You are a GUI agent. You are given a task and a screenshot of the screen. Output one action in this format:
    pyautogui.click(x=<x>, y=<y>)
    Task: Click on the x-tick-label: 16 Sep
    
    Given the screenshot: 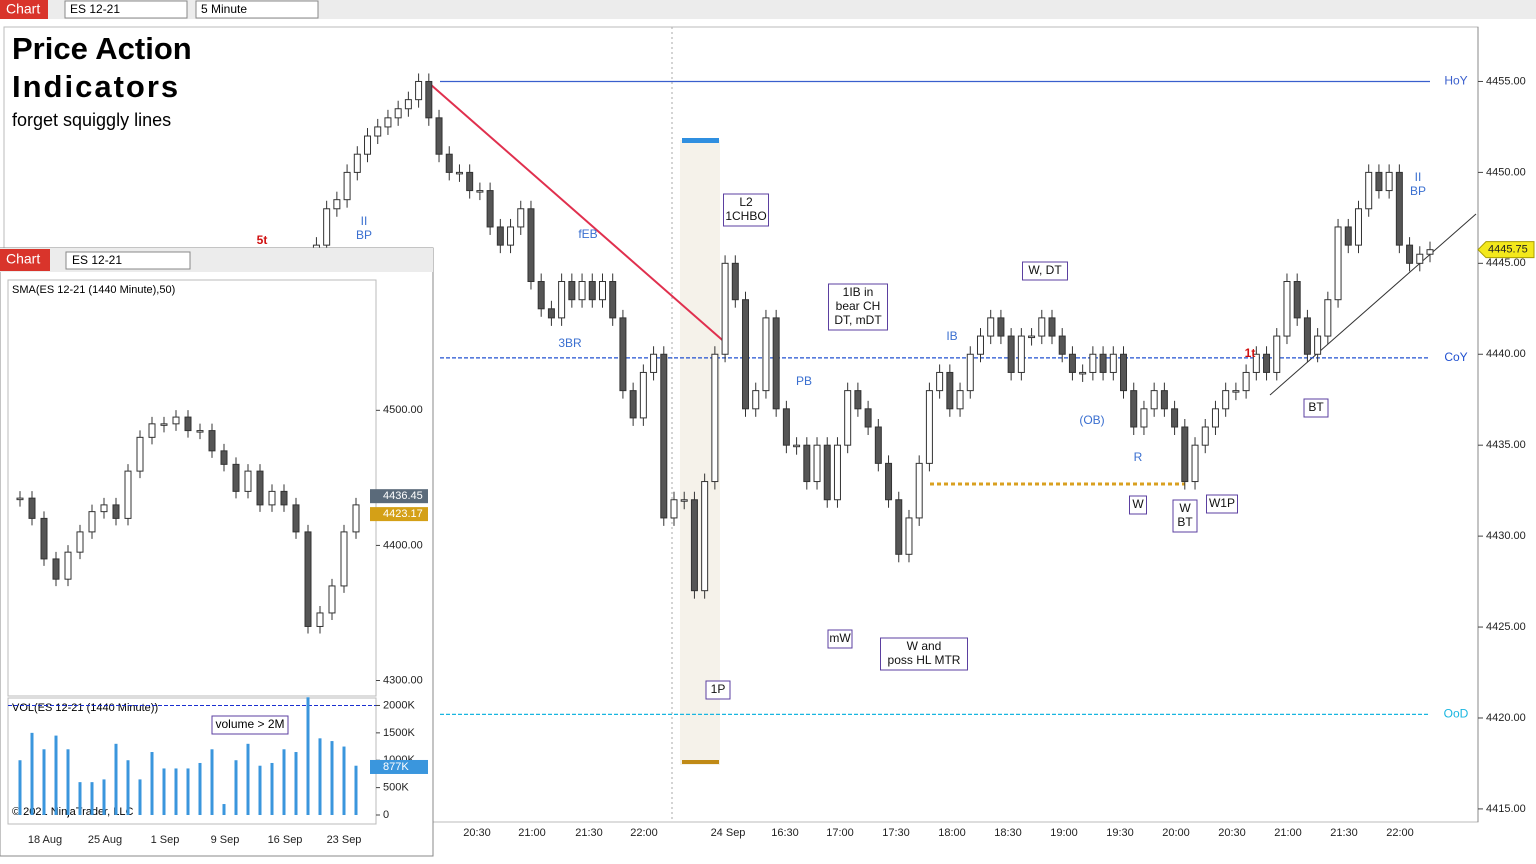 What is the action you would take?
    pyautogui.click(x=285, y=840)
    